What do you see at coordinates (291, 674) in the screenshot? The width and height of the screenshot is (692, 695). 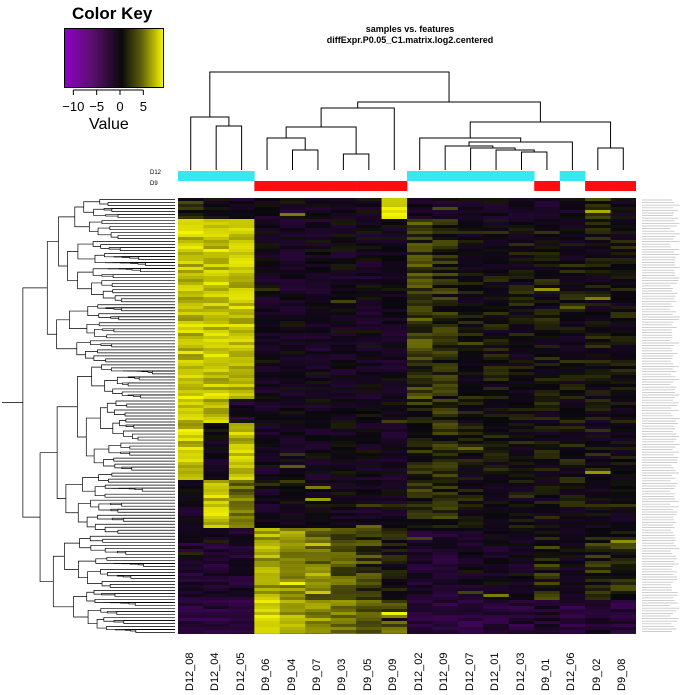 I see `column-label-D9_04: D9_04` at bounding box center [291, 674].